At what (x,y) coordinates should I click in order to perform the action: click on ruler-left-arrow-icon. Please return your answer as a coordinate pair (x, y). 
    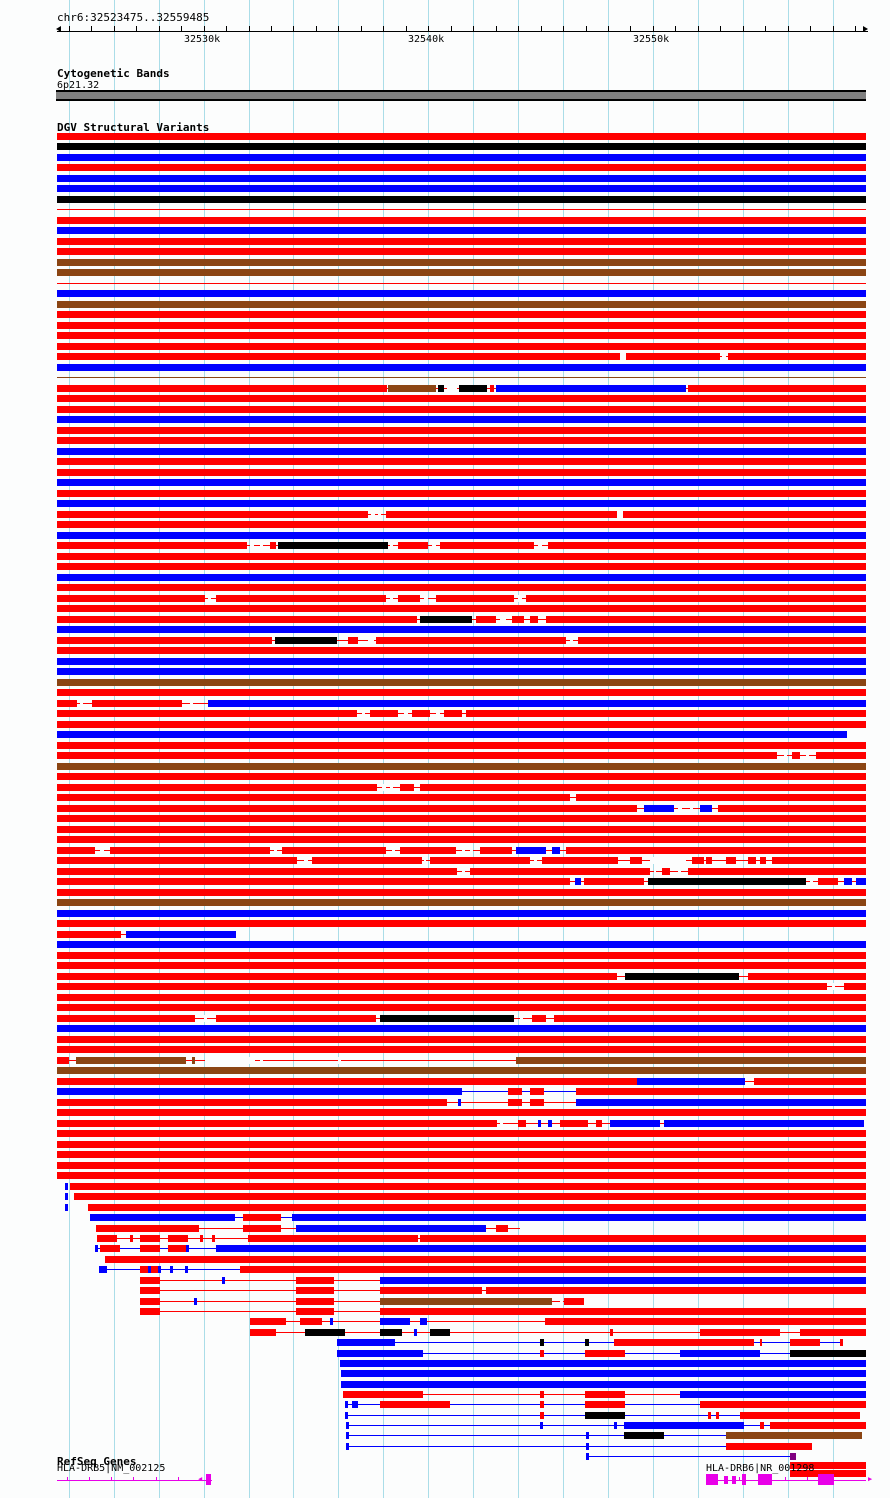
    Looking at the image, I should click on (58, 29).